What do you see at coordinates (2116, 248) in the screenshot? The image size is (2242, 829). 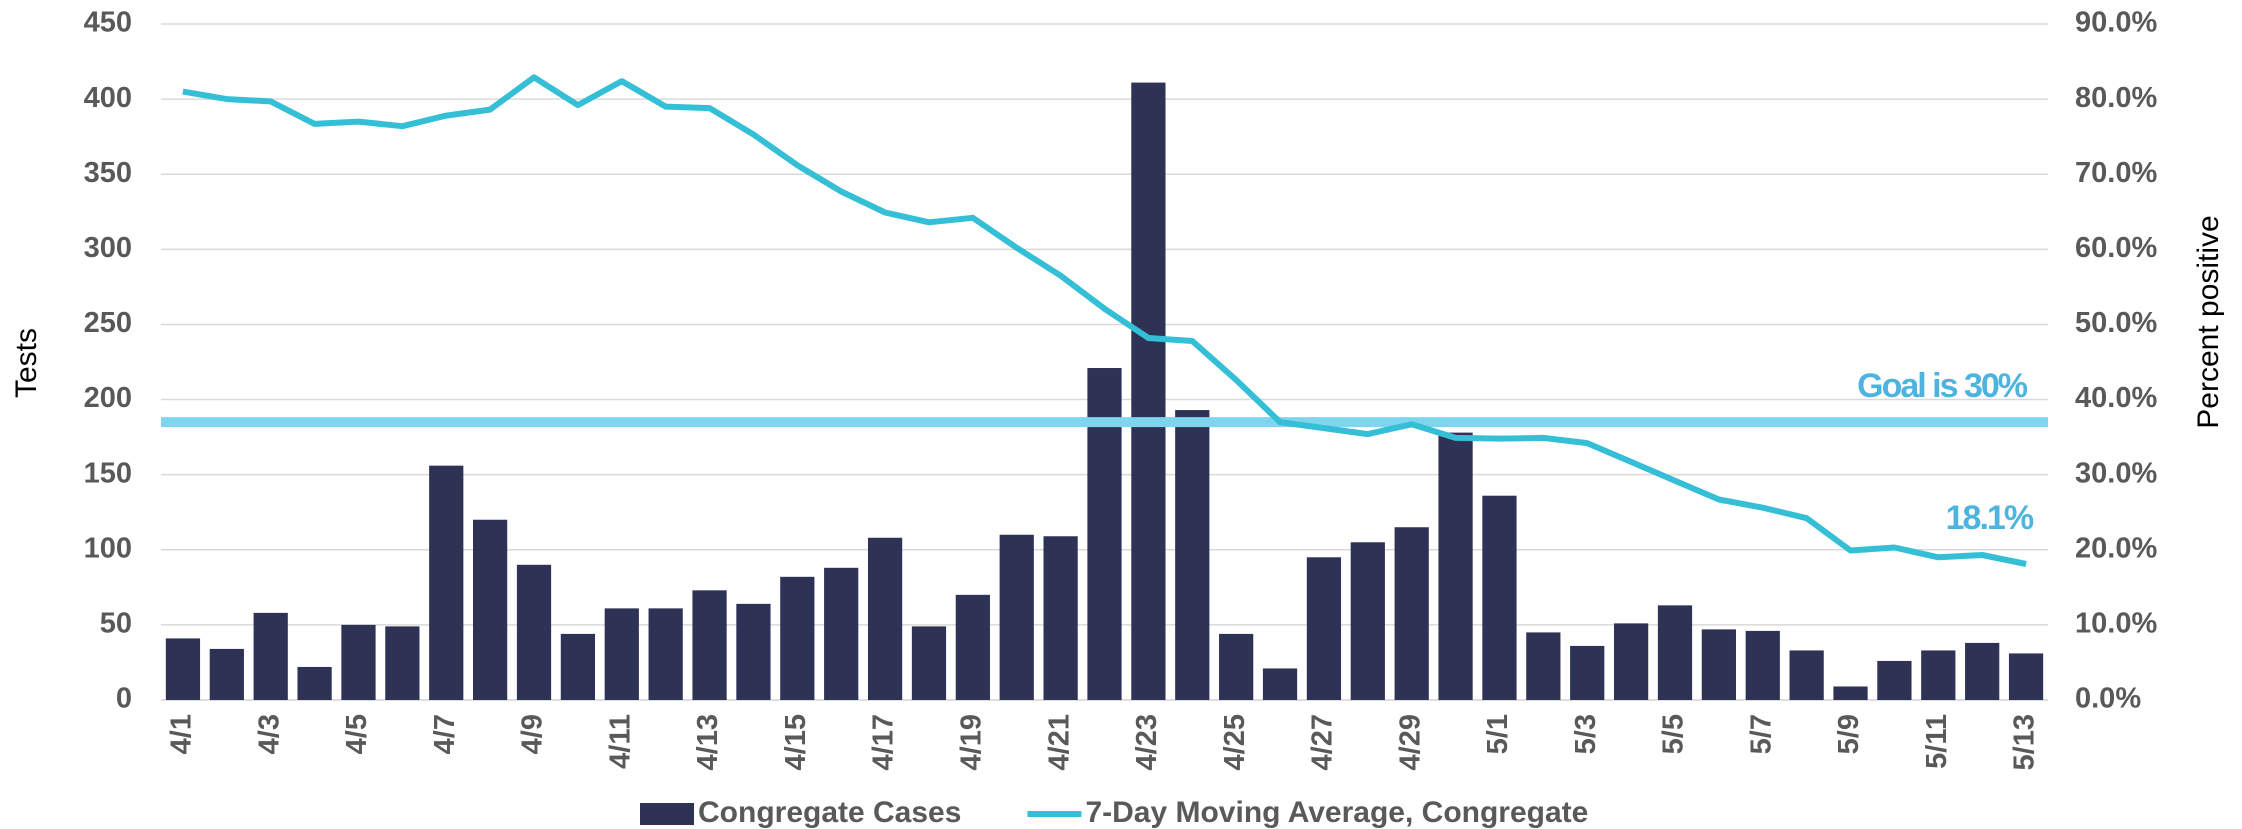 I see `y2-tick-label: 60.0%` at bounding box center [2116, 248].